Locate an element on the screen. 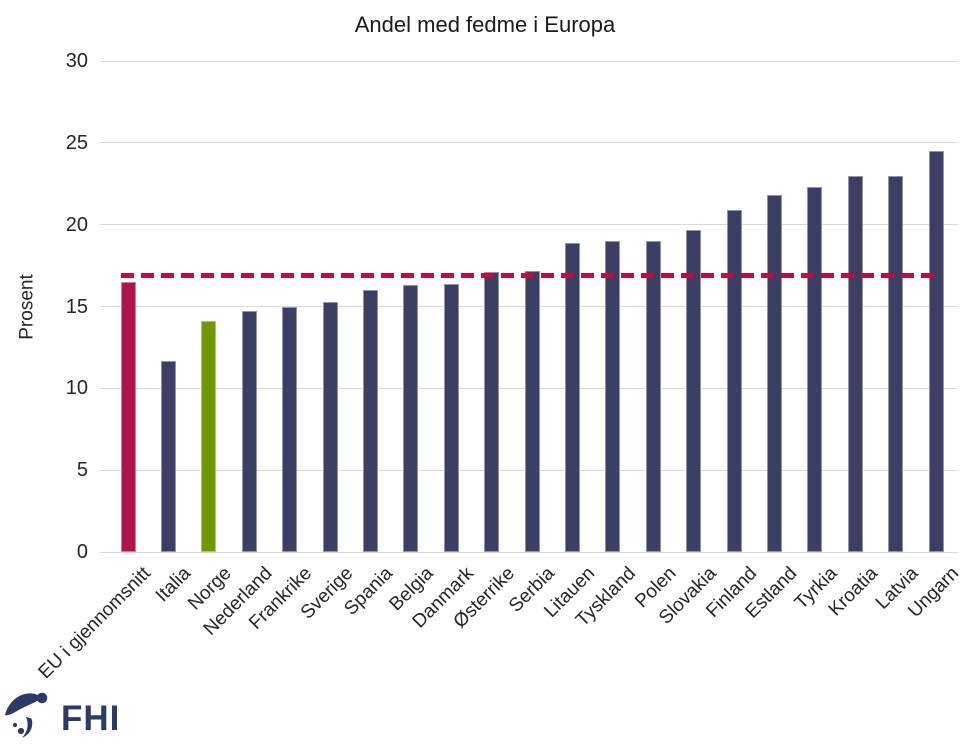  bar-tyskland is located at coordinates (613, 396).